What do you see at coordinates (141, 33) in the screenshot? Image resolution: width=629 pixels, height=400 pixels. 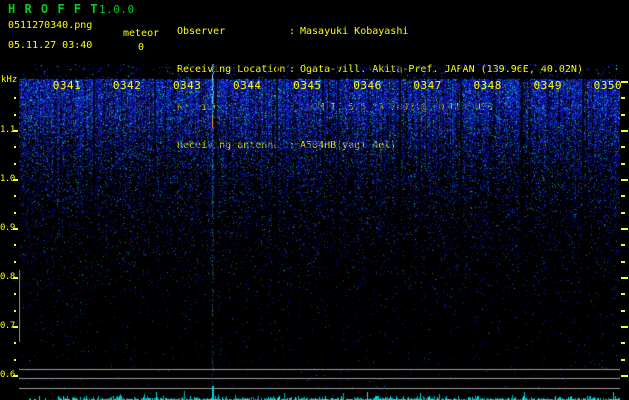 I see `mode-label: meteor` at bounding box center [141, 33].